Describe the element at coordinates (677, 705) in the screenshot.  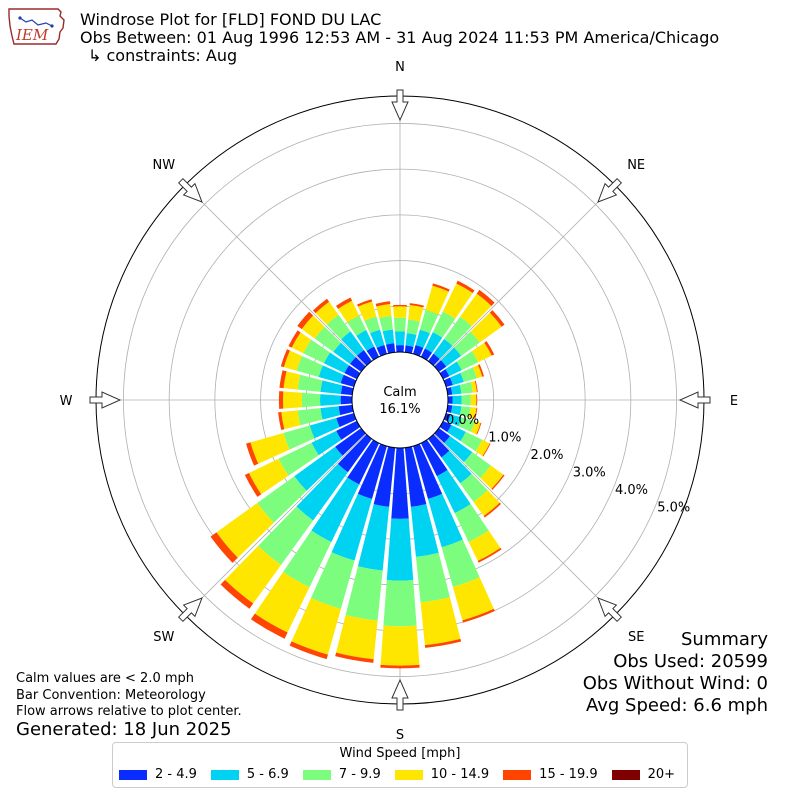
I see `summary-avg-speed: Avg Speed: 6.6 mph` at that location.